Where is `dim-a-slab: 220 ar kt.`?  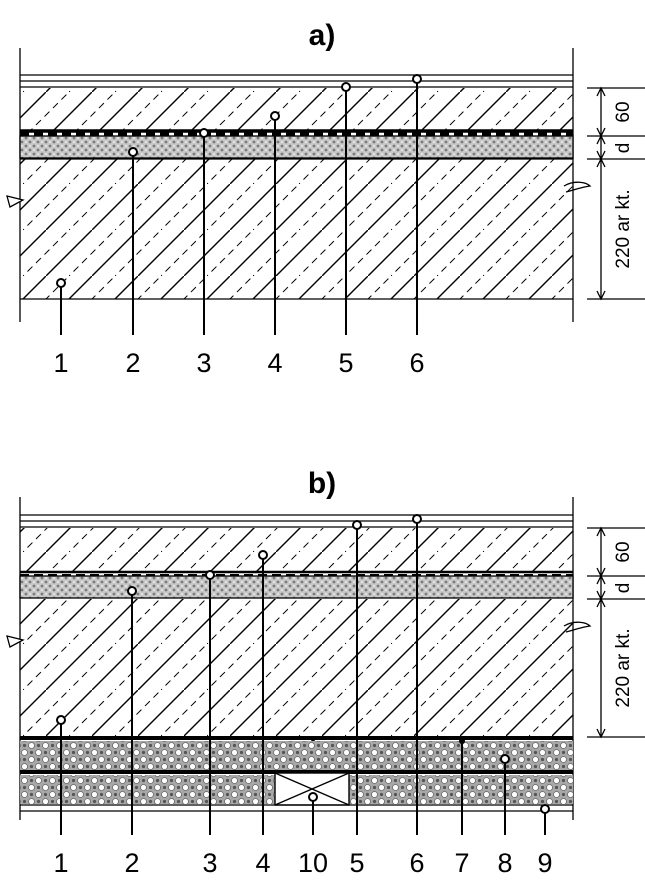
dim-a-slab: 220 ar kt. is located at coordinates (623, 228).